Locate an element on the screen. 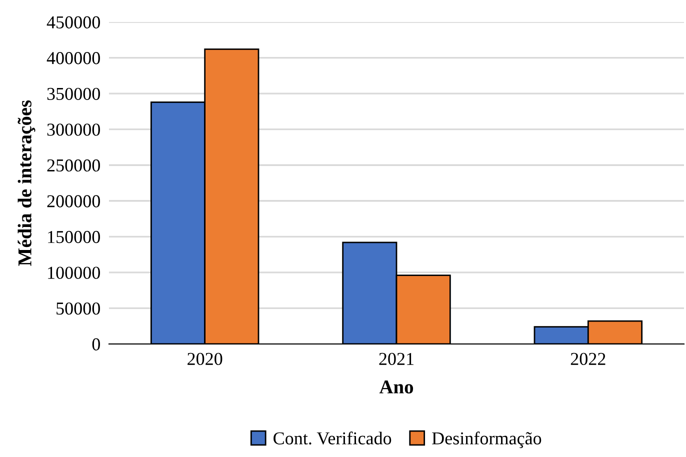 The image size is (686, 457). y-tick-label: 300000 is located at coordinates (73, 130).